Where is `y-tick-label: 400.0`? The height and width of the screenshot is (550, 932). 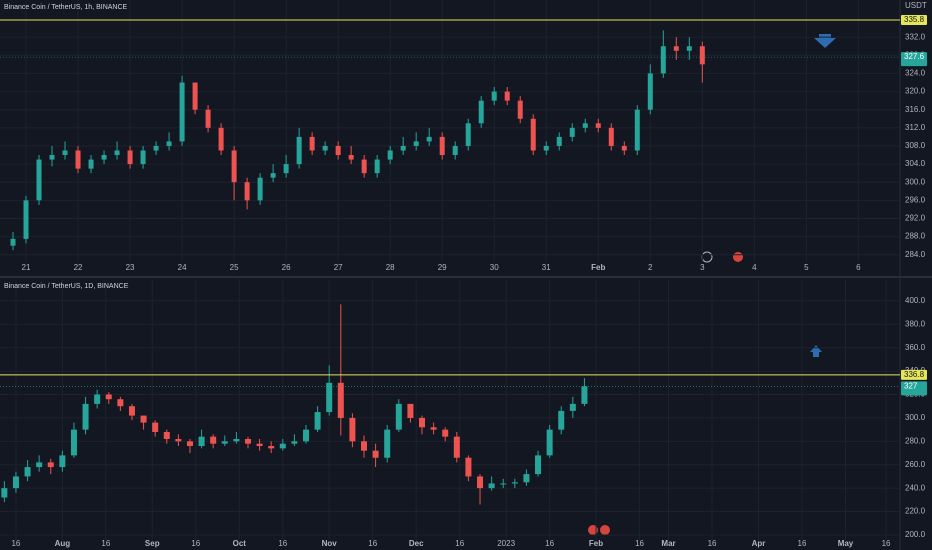
y-tick-label: 400.0 is located at coordinates (915, 300).